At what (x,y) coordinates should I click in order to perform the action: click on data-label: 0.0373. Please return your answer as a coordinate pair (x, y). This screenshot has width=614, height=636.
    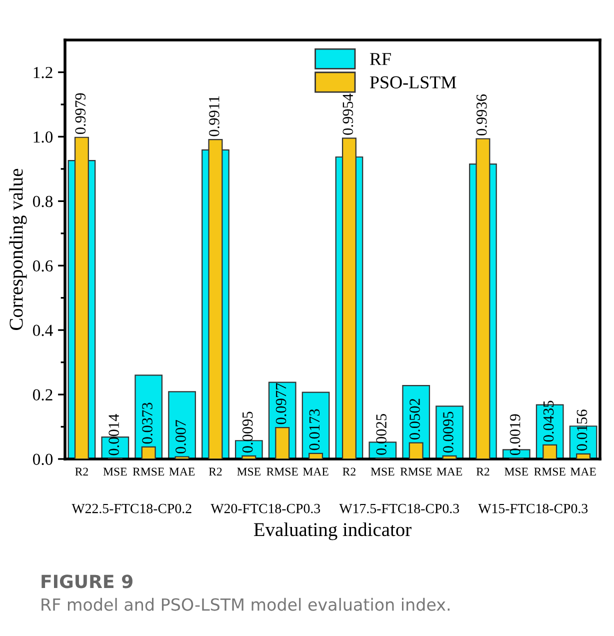
    Looking at the image, I should click on (147, 423).